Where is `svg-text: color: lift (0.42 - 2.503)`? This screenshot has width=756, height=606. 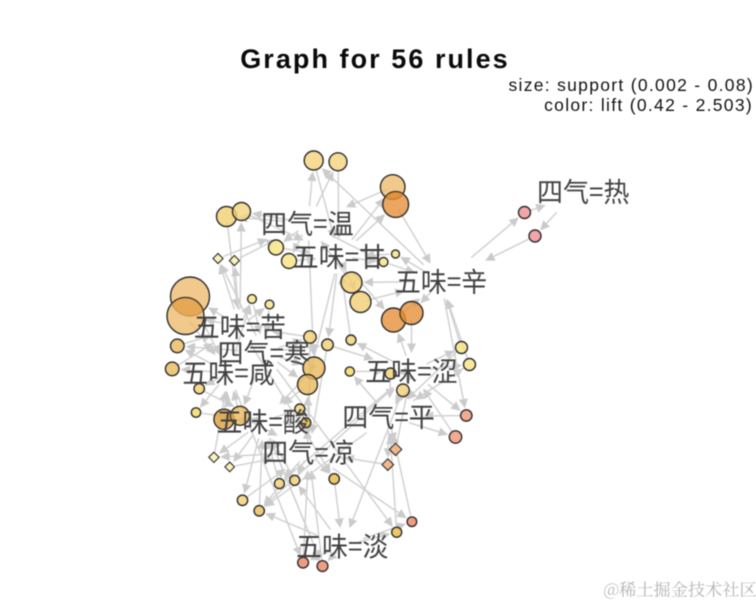
svg-text: color: lift (0.42 - 2.503) is located at coordinates (648, 105).